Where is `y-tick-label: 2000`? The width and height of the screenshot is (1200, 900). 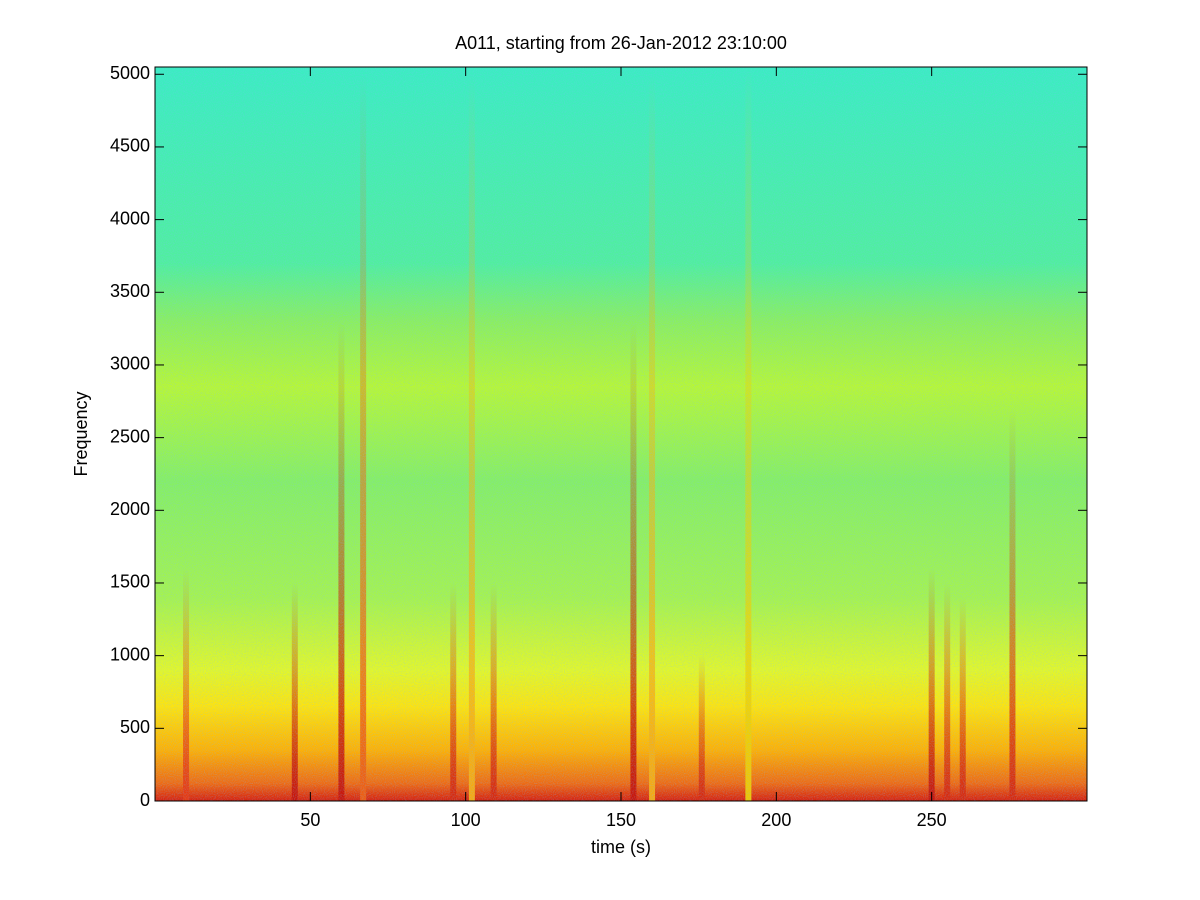
y-tick-label: 2000 is located at coordinates (130, 509).